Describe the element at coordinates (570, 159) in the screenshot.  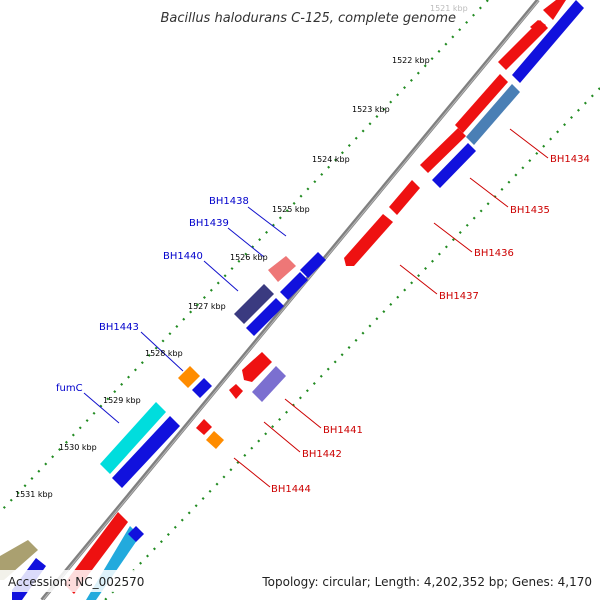
I see `label-bh1434: BH1434` at that location.